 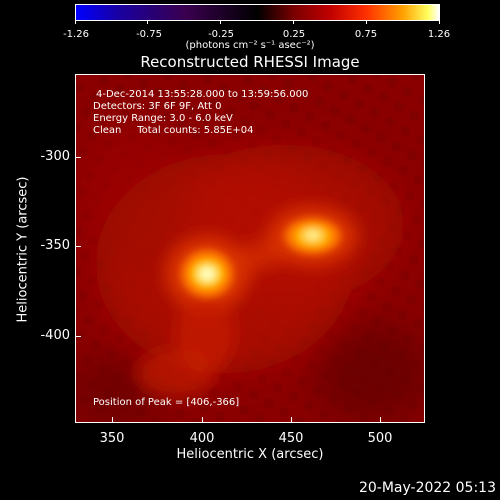 What do you see at coordinates (221, 34) in the screenshot?
I see `colorbar-tick-label: -0.25` at bounding box center [221, 34].